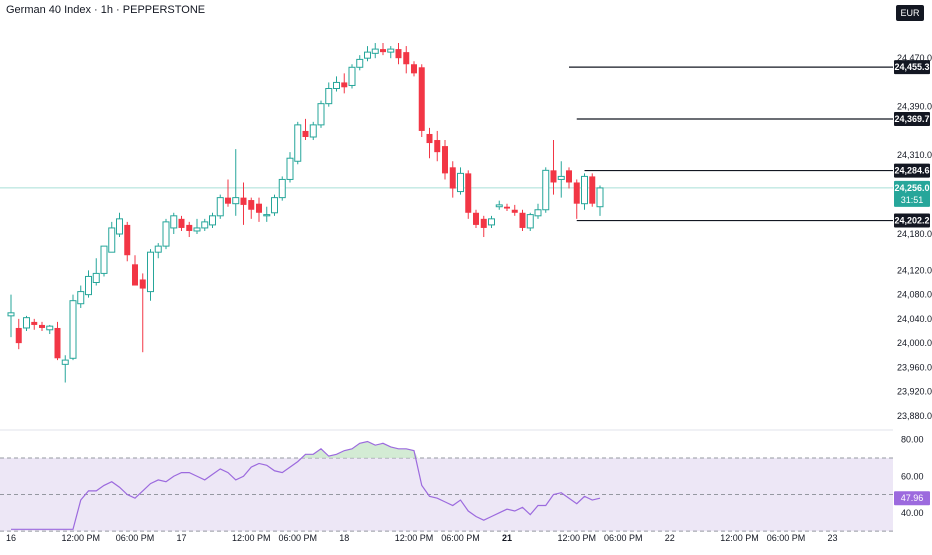  Describe the element at coordinates (910, 13) in the screenshot. I see `currency-button: EUR` at that location.